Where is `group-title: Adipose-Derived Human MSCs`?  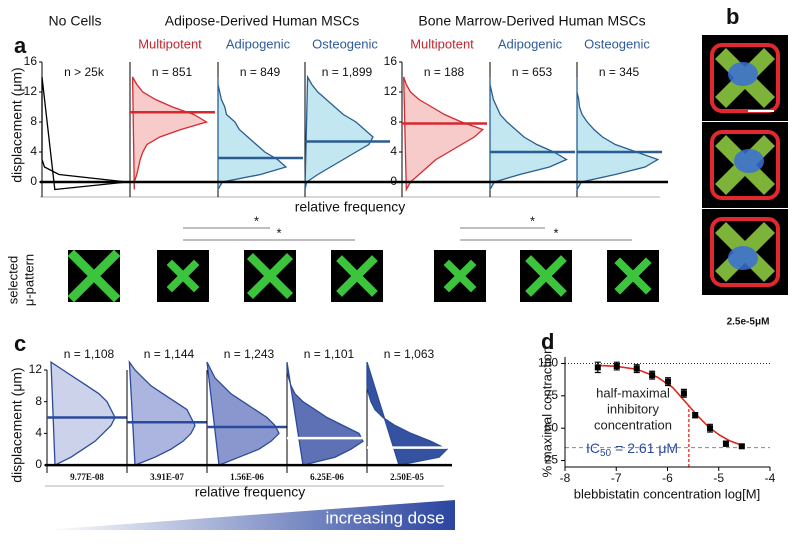 group-title: Adipose-Derived Human MSCs is located at coordinates (262, 21).